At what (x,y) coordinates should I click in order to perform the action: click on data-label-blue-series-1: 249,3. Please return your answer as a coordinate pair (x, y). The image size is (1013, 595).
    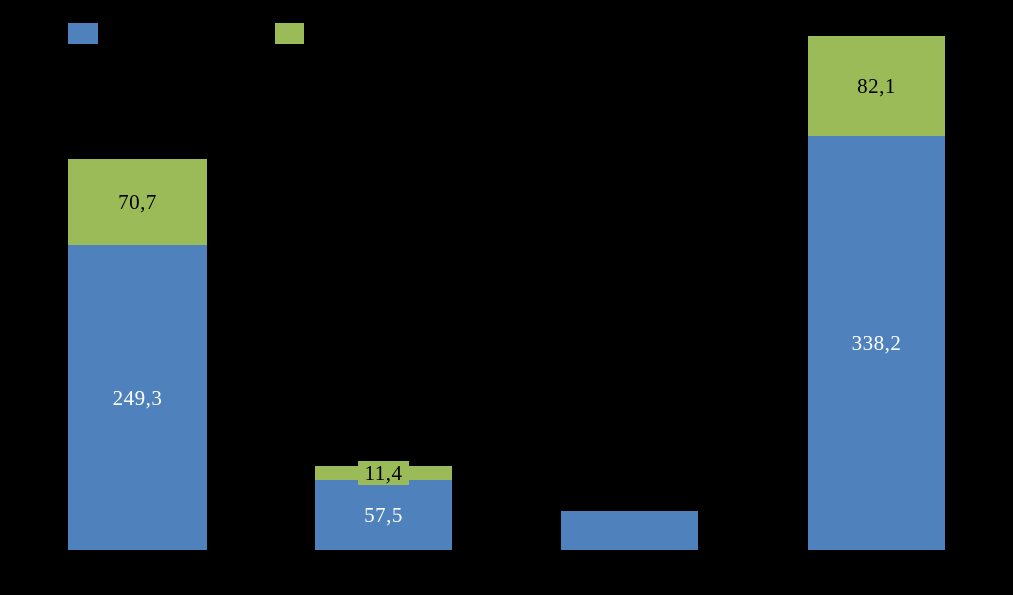
    Looking at the image, I should click on (137, 397).